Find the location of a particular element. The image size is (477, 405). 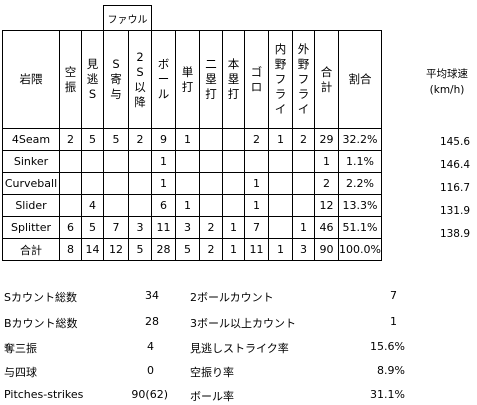

summary-value: 4 is located at coordinates (150, 346).